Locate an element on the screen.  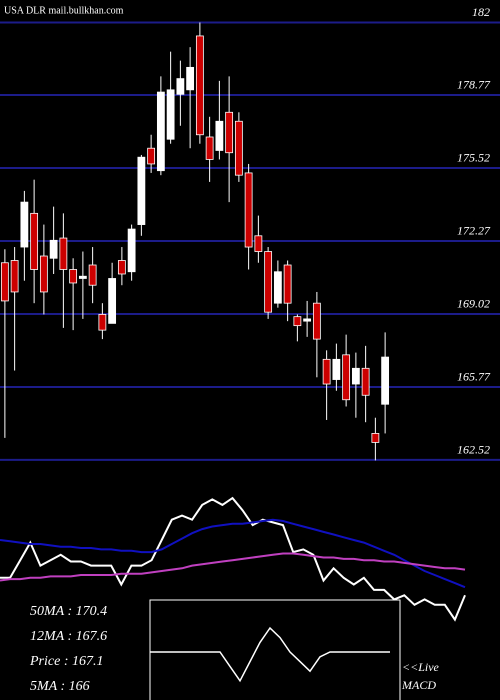
ma-label: Price : 167.1 is located at coordinates (66, 661).